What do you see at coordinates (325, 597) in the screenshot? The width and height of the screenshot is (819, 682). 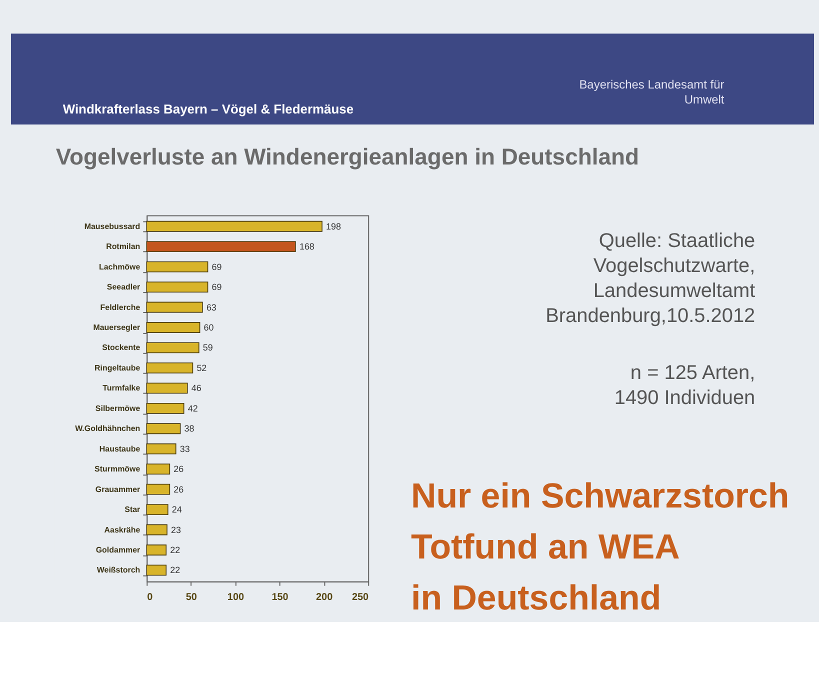 I see `x-tick-label: 200` at bounding box center [325, 597].